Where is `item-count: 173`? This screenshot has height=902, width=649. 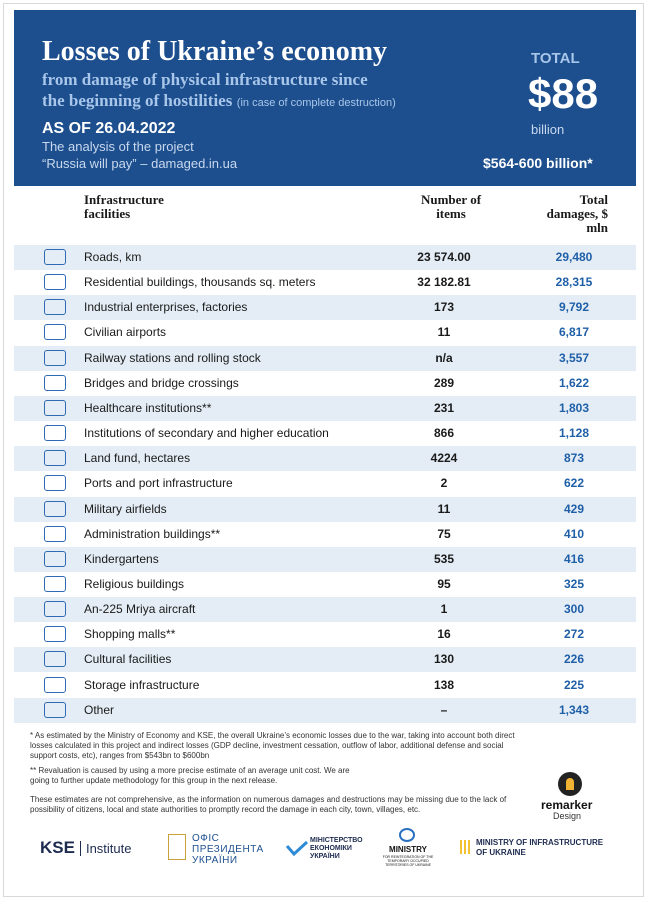 item-count: 173 is located at coordinates (444, 307).